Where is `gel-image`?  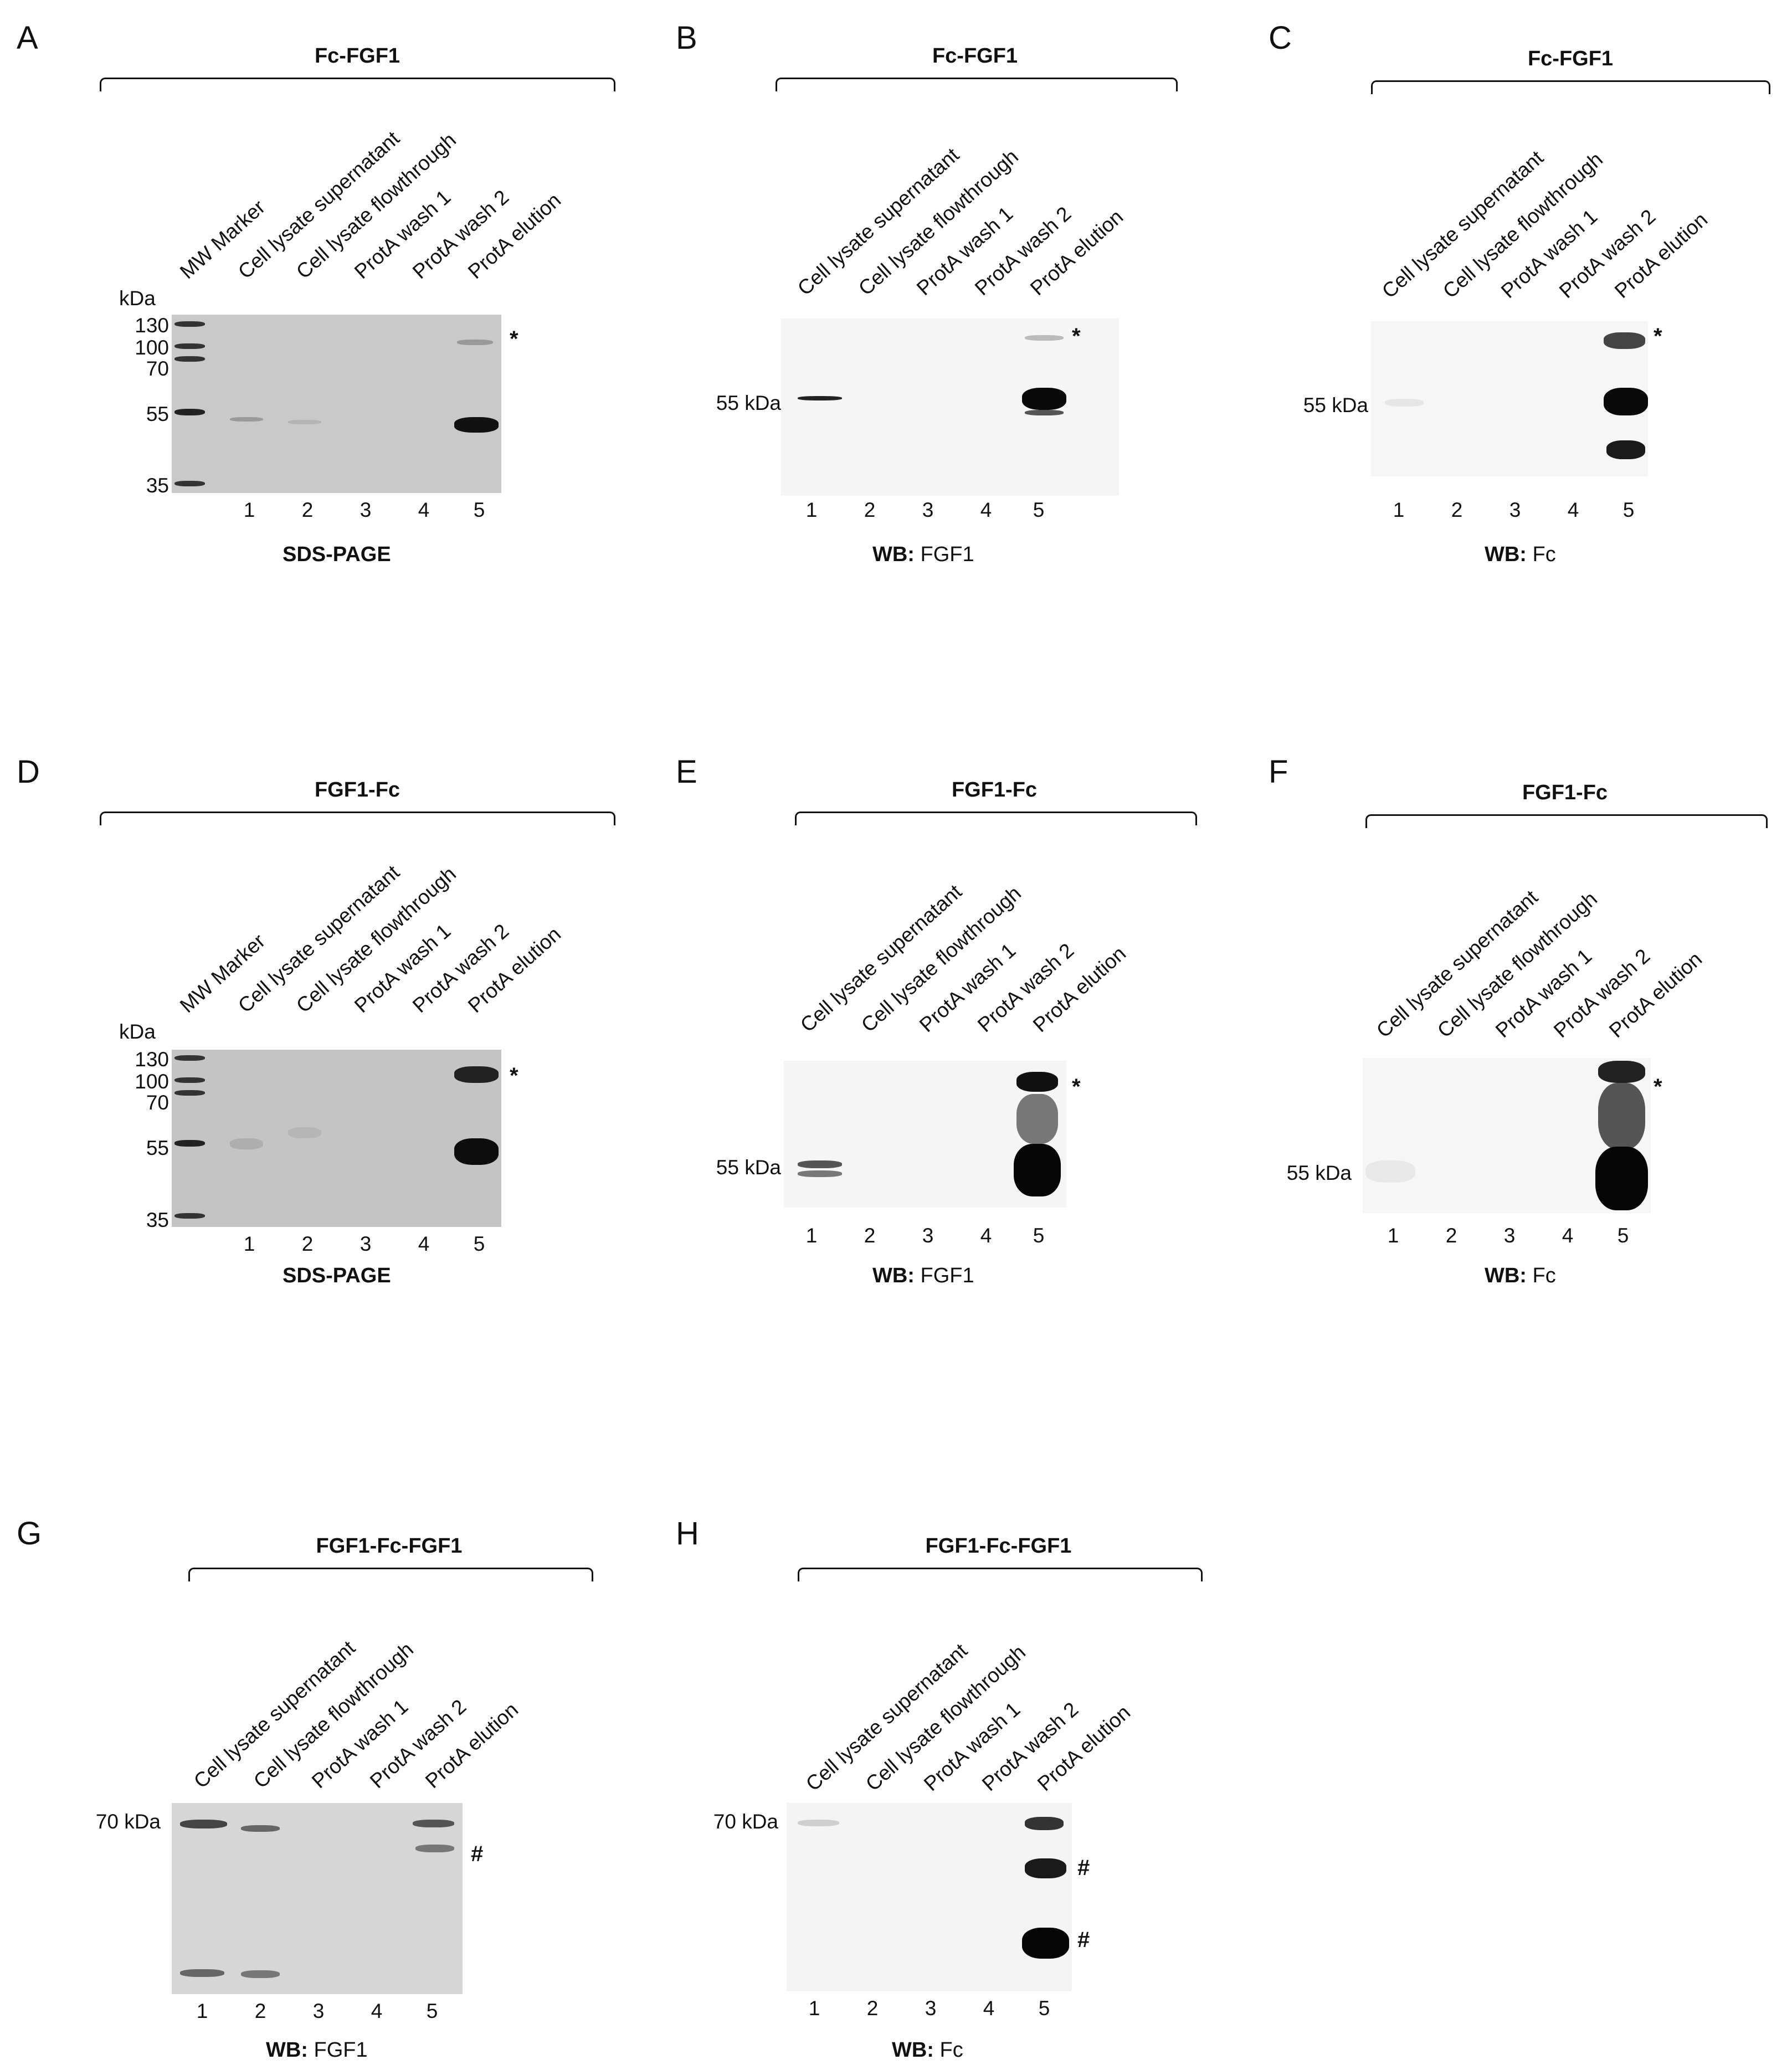
gel-image is located at coordinates (337, 1138).